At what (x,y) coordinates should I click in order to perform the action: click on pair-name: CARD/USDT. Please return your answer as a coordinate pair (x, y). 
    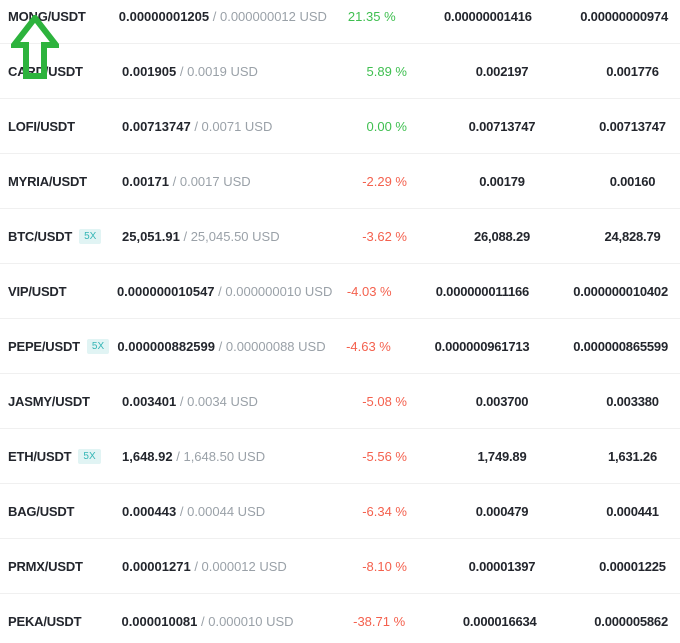
    Looking at the image, I should click on (45, 71).